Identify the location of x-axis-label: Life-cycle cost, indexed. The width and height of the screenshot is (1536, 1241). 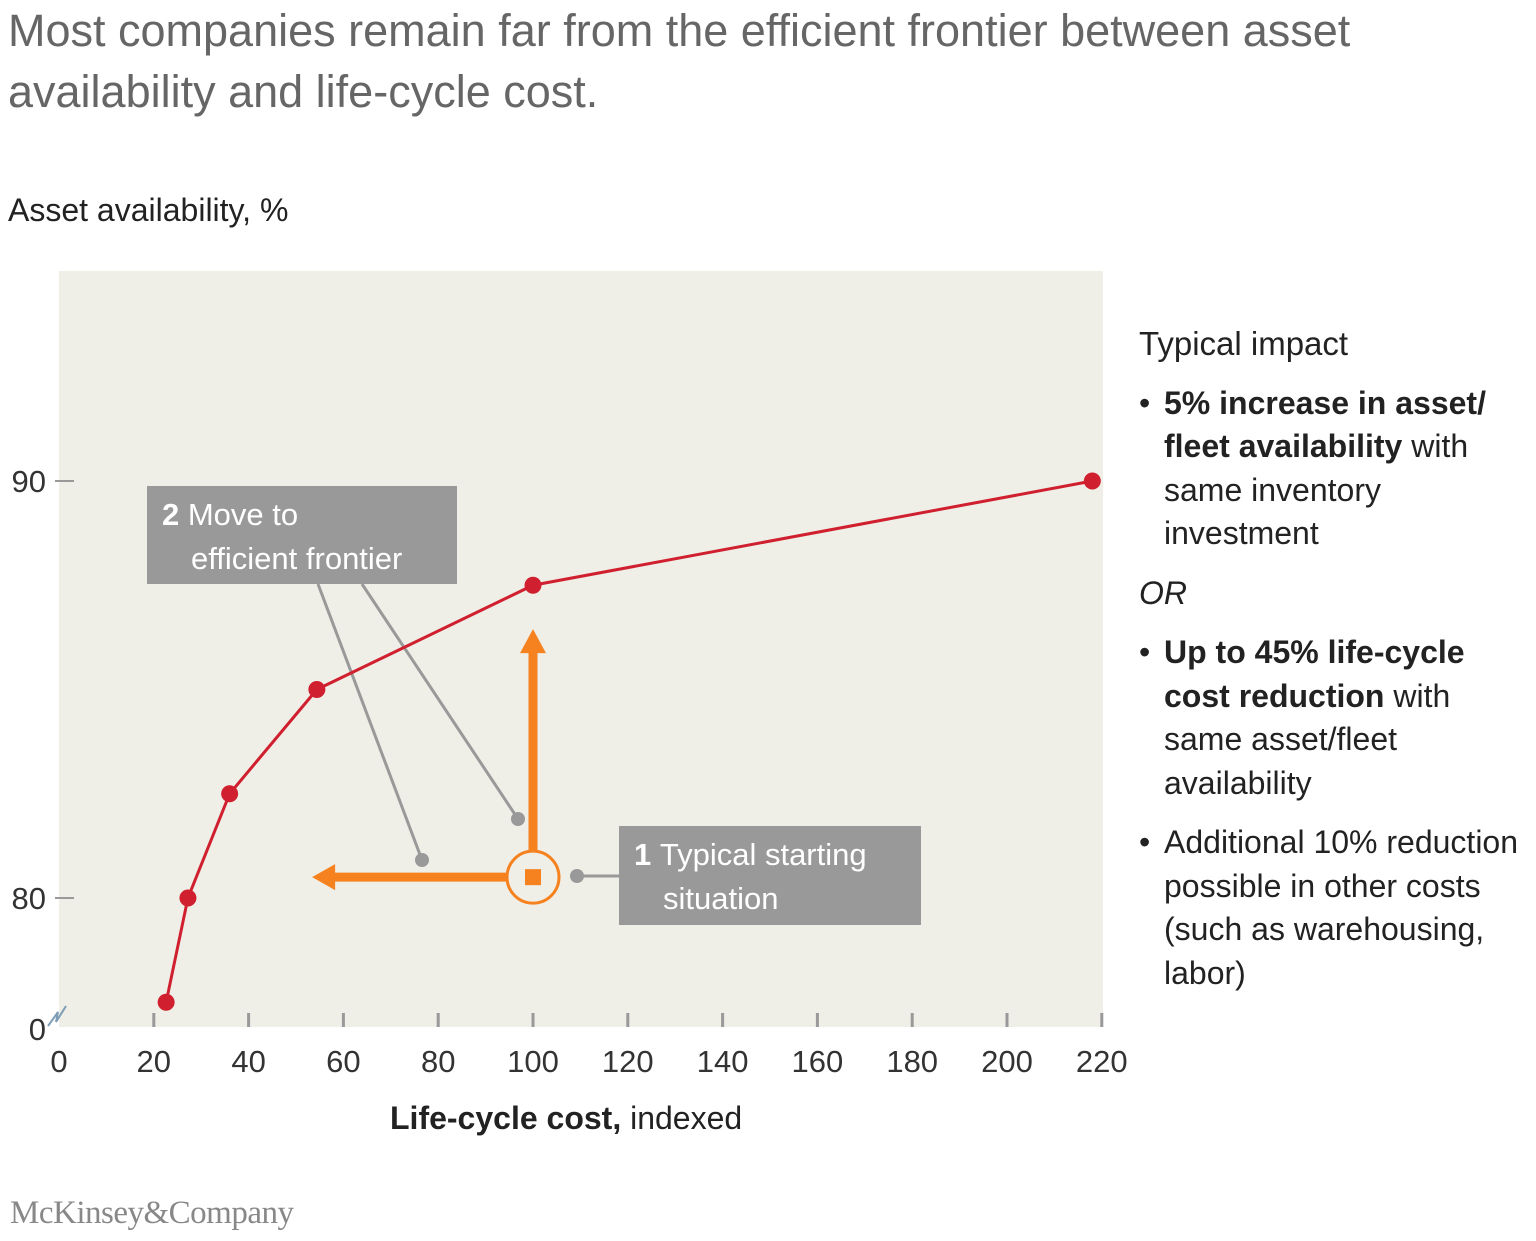
(566, 1118).